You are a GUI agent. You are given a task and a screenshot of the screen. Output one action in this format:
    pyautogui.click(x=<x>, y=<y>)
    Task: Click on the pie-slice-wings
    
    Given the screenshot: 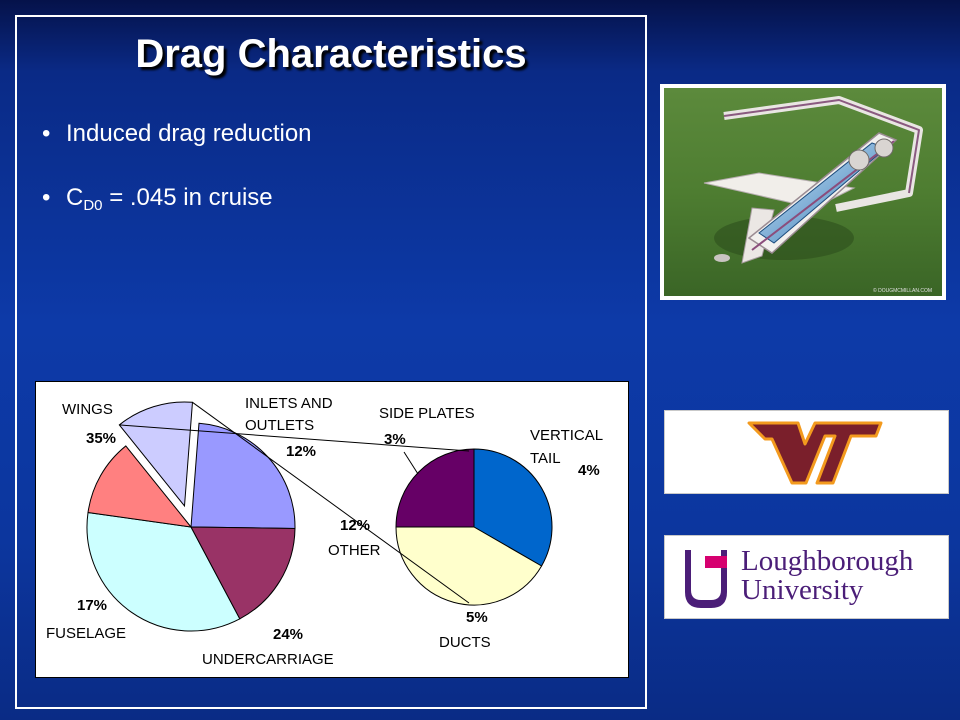 What is the action you would take?
    pyautogui.click(x=163, y=571)
    